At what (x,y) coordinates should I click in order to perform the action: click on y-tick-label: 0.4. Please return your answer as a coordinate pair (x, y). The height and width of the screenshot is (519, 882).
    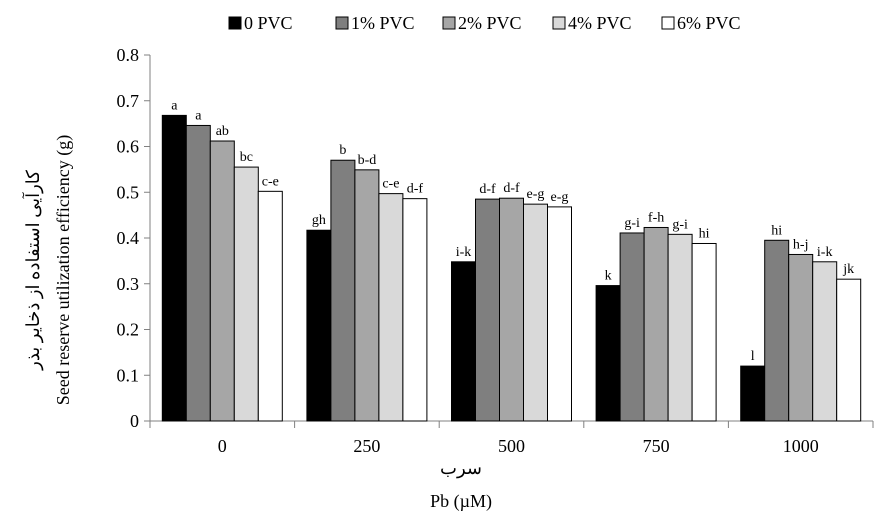
    Looking at the image, I should click on (128, 238).